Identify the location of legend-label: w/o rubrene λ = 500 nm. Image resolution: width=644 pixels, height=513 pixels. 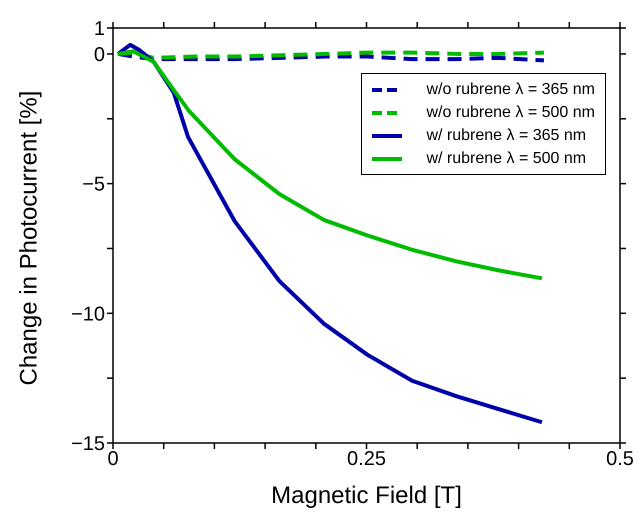
(510, 113).